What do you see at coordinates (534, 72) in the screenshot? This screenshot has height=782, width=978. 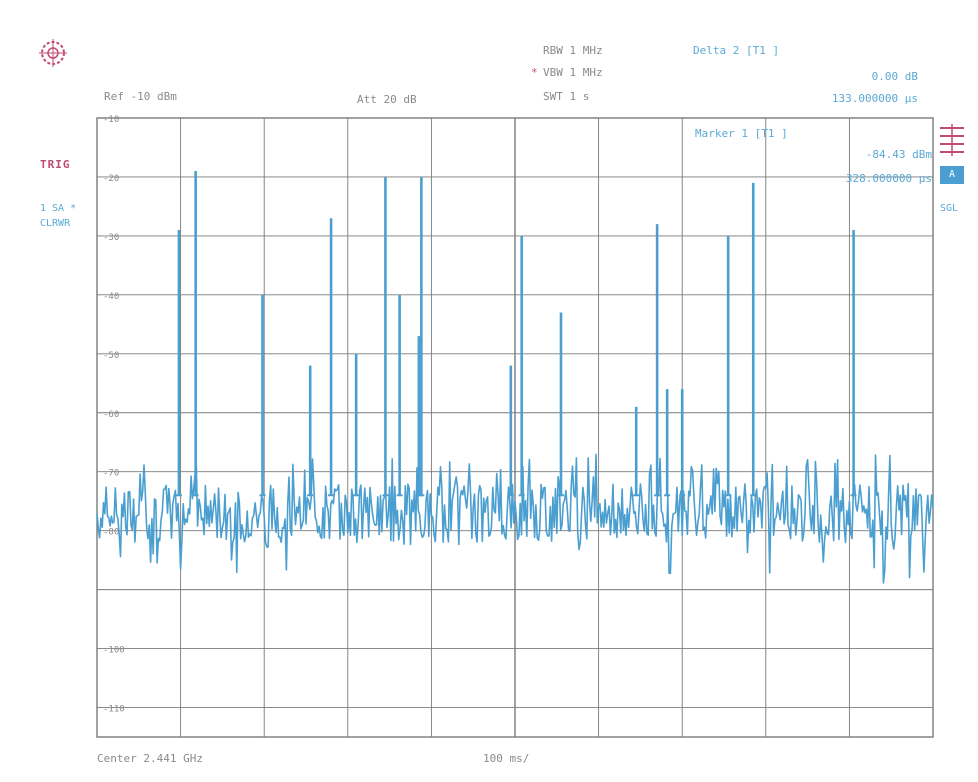 I see `vbw-modified-marker: *` at bounding box center [534, 72].